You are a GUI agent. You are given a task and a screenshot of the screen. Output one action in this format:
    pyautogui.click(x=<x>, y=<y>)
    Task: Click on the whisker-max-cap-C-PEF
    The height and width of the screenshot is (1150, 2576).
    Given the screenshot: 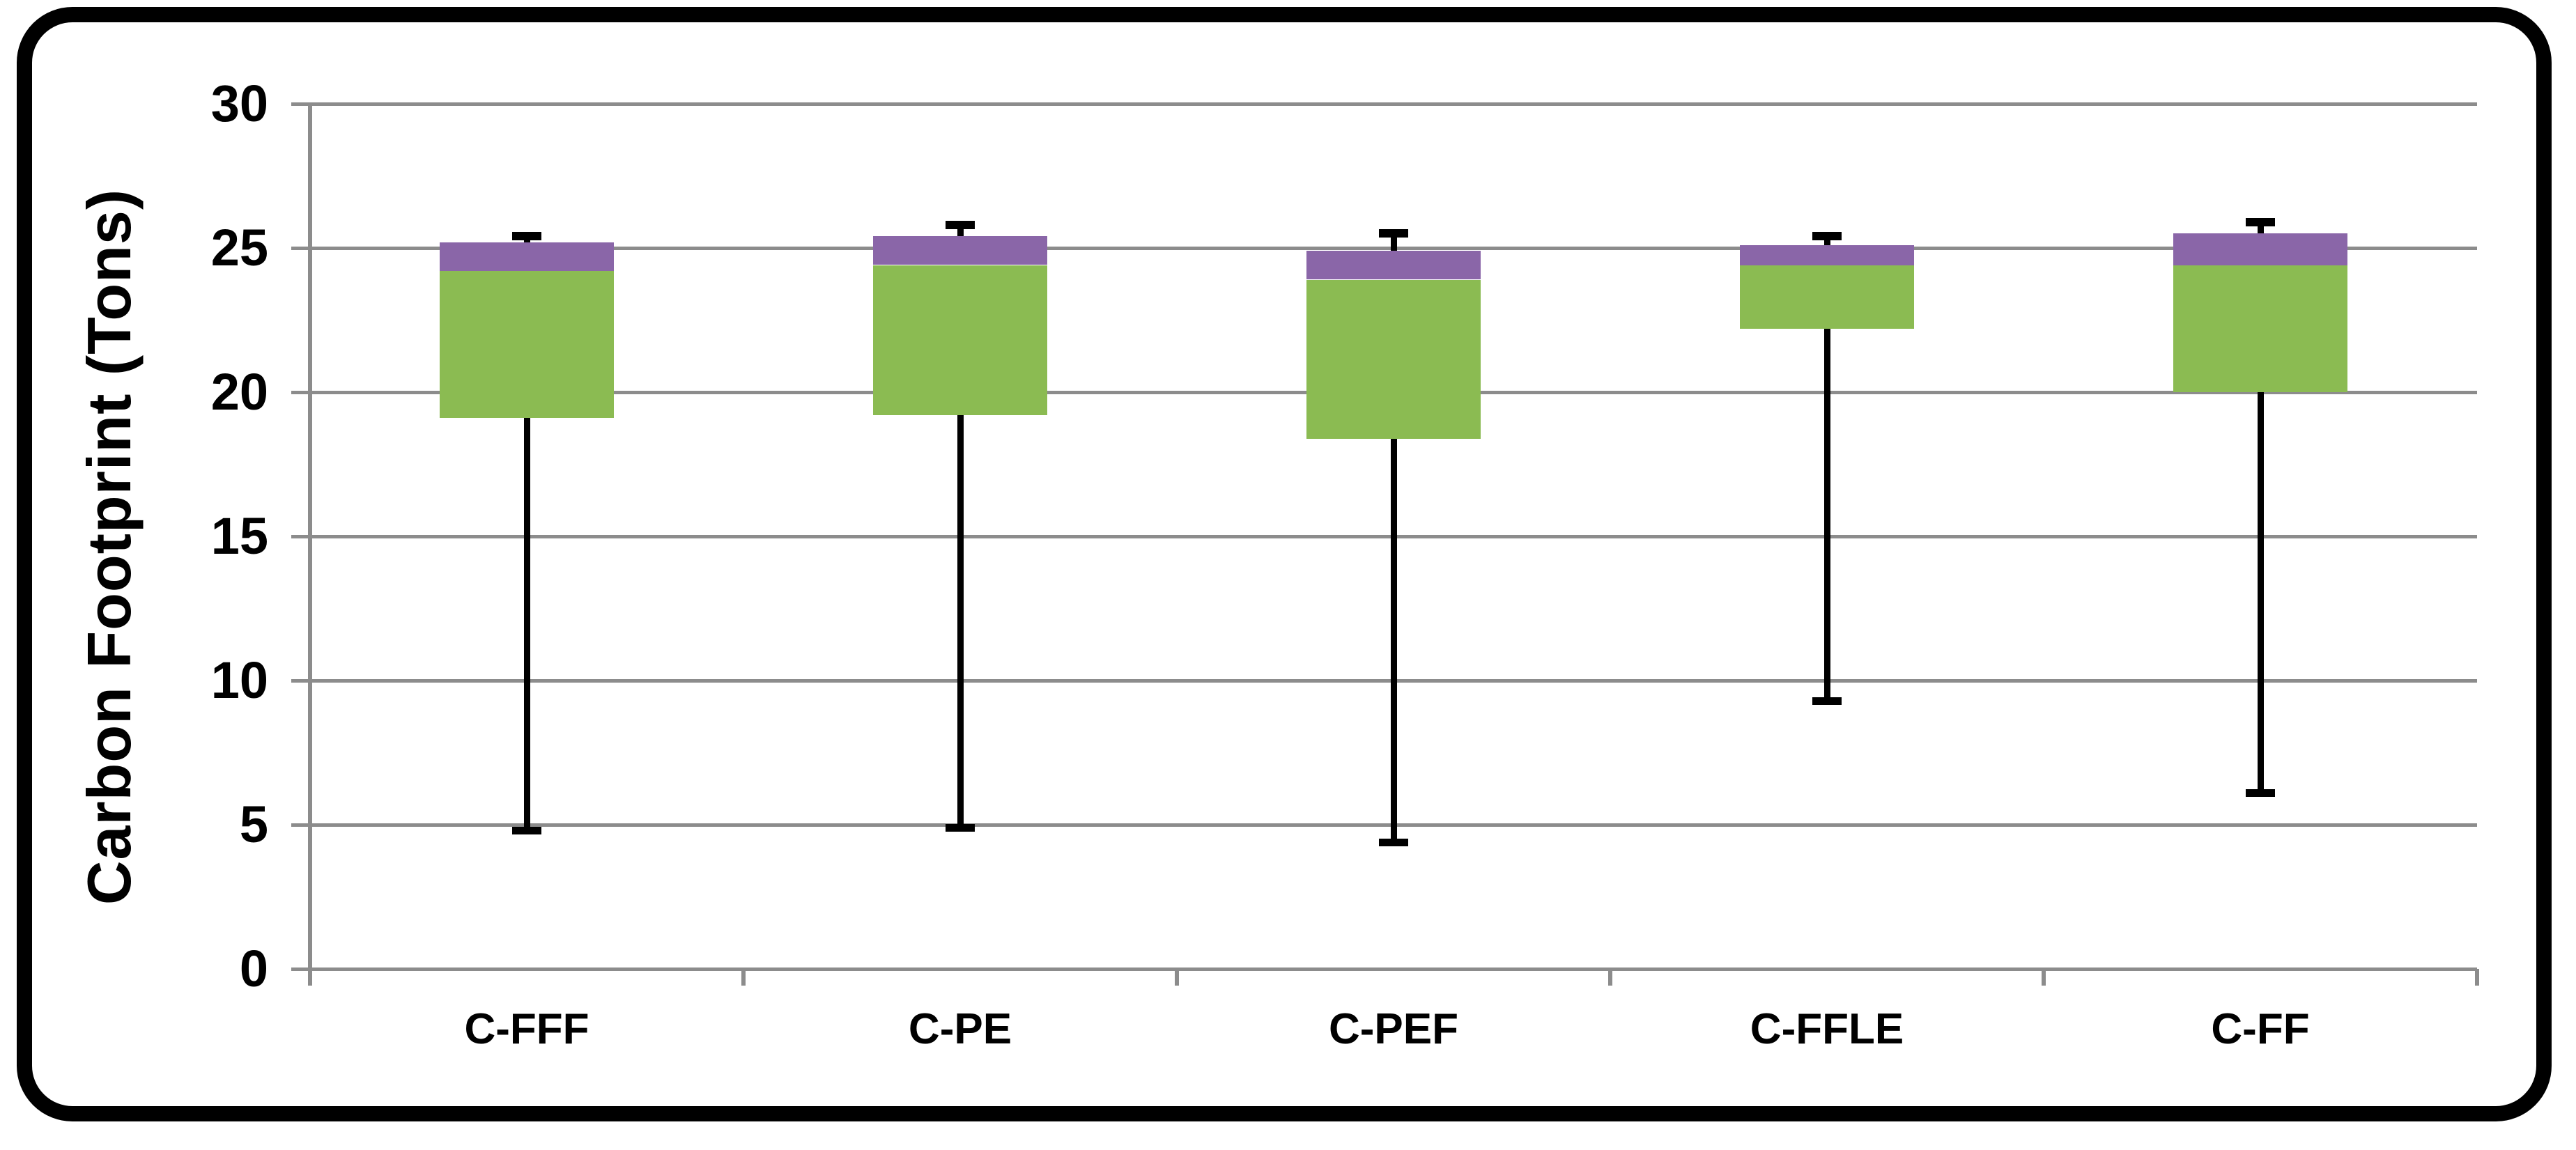 What is the action you would take?
    pyautogui.click(x=1393, y=233)
    